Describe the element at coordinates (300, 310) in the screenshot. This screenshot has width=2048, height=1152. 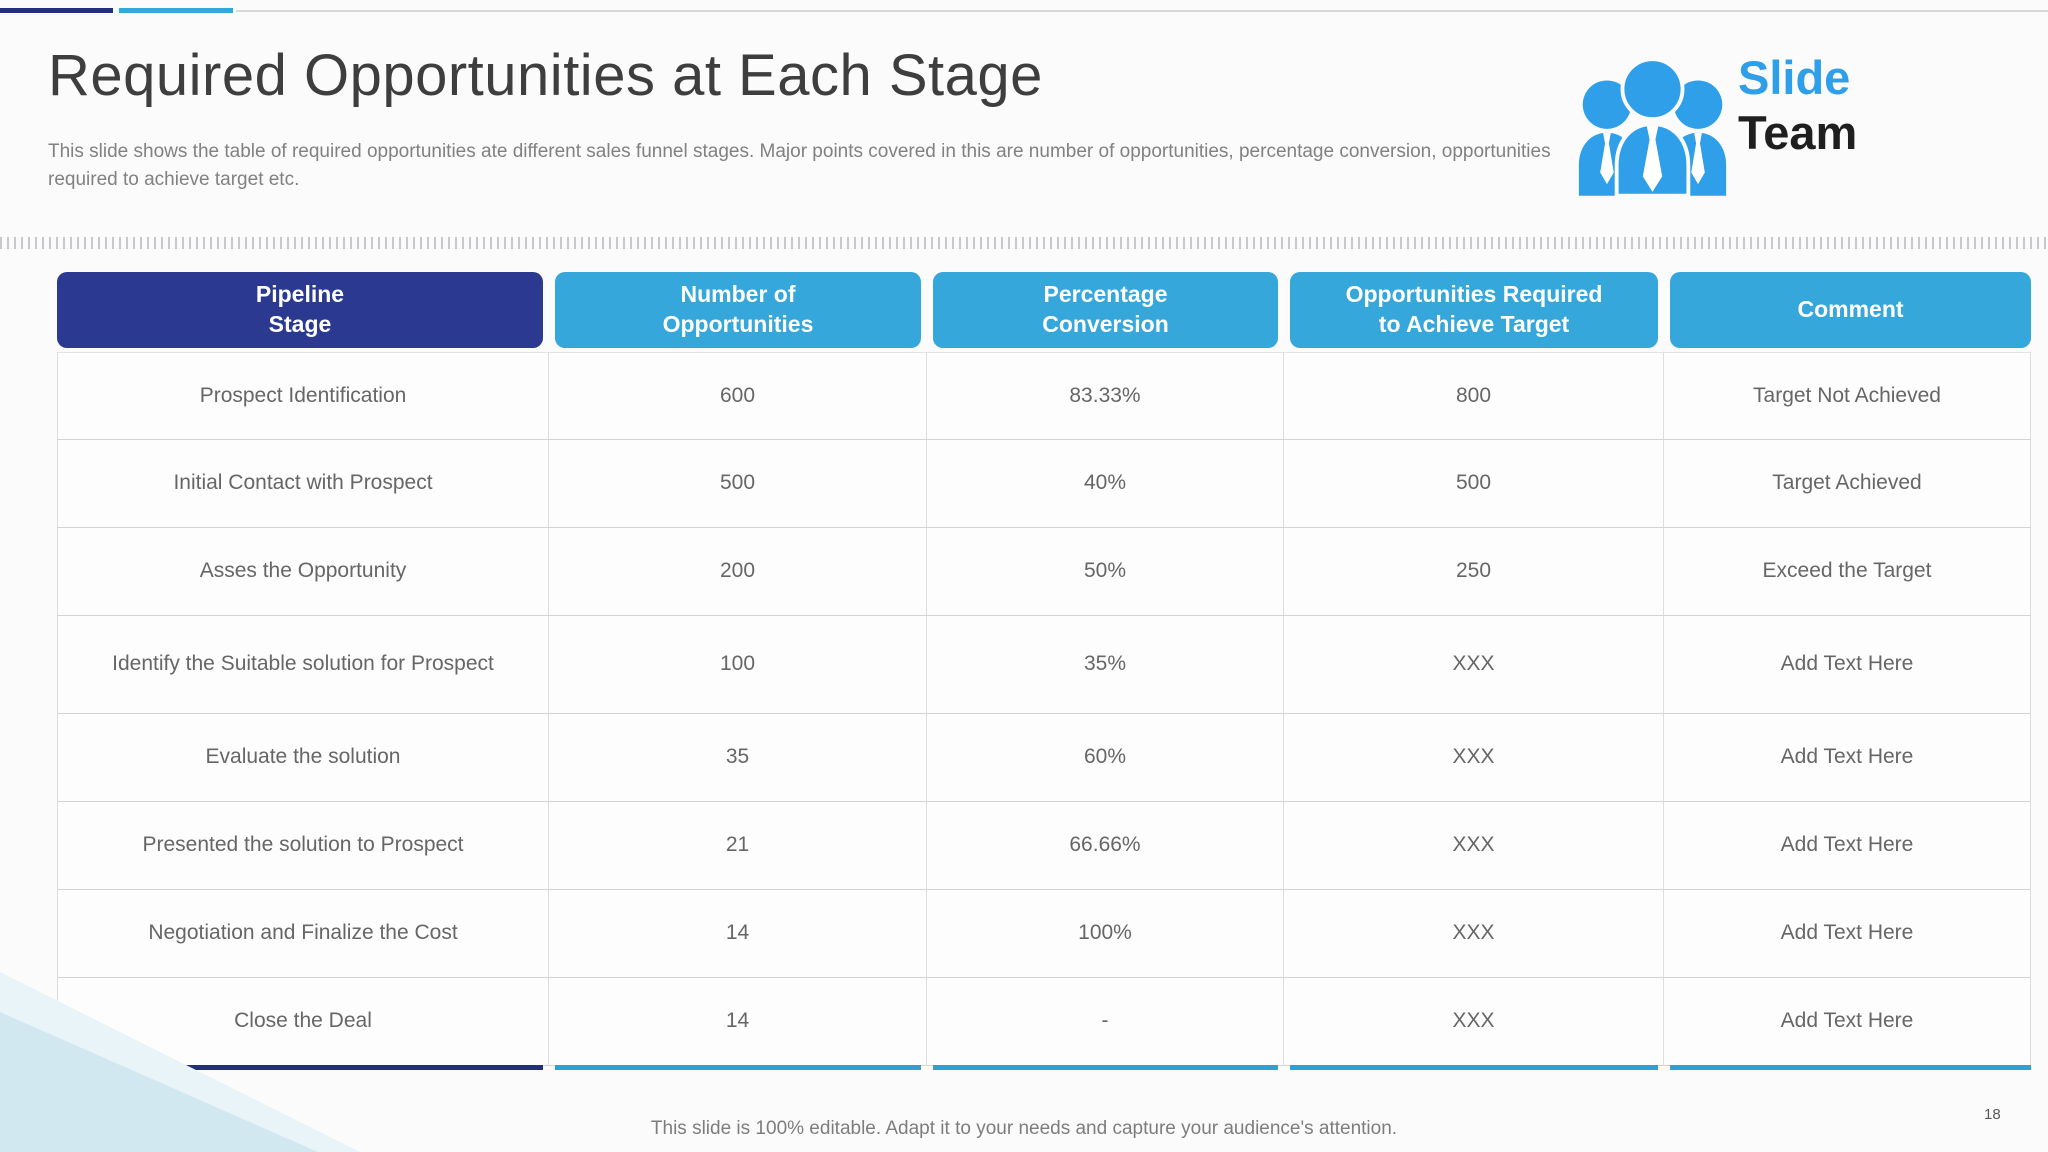
I see `column-header-stage: Pipeline Stage` at that location.